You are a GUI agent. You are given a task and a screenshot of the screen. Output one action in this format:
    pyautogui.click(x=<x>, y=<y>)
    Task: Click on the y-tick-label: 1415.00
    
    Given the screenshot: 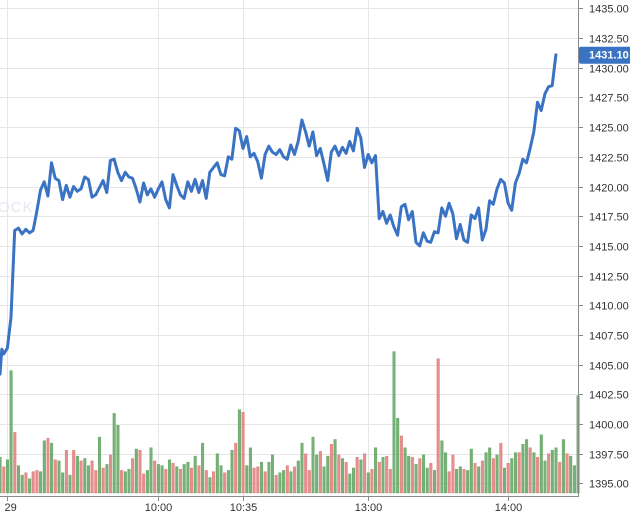 What is the action you would take?
    pyautogui.click(x=609, y=248)
    